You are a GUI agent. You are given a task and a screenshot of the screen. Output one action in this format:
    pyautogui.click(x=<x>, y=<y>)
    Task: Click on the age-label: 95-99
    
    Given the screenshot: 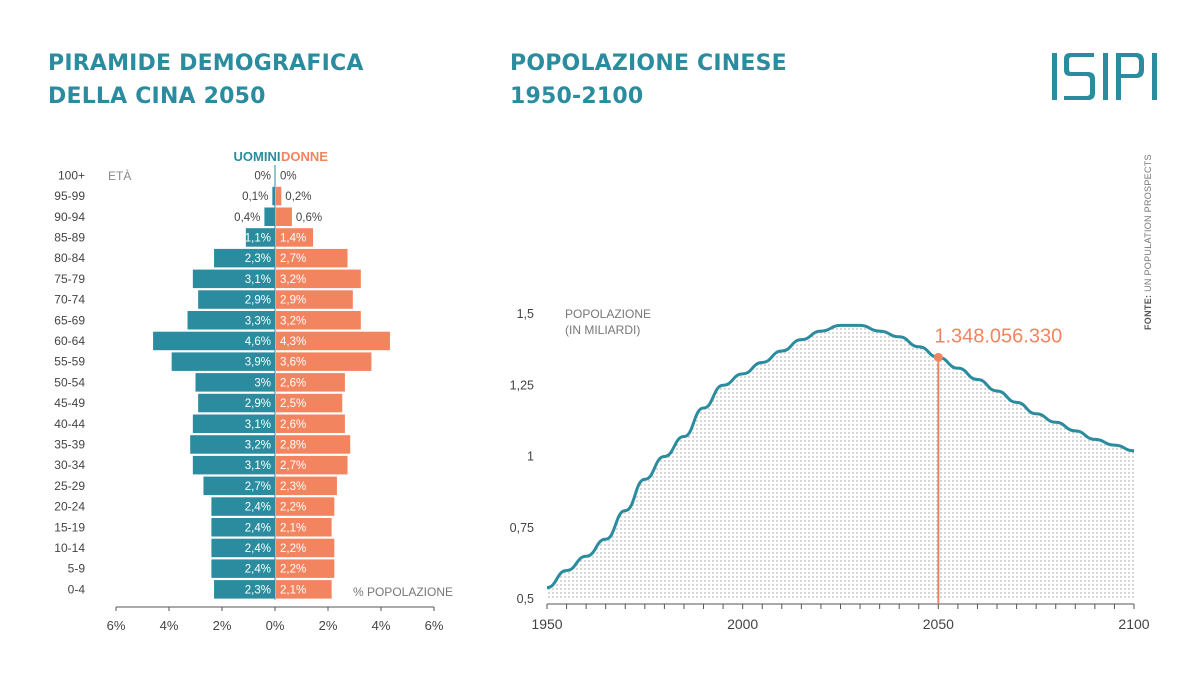 What is the action you would take?
    pyautogui.click(x=69, y=196)
    